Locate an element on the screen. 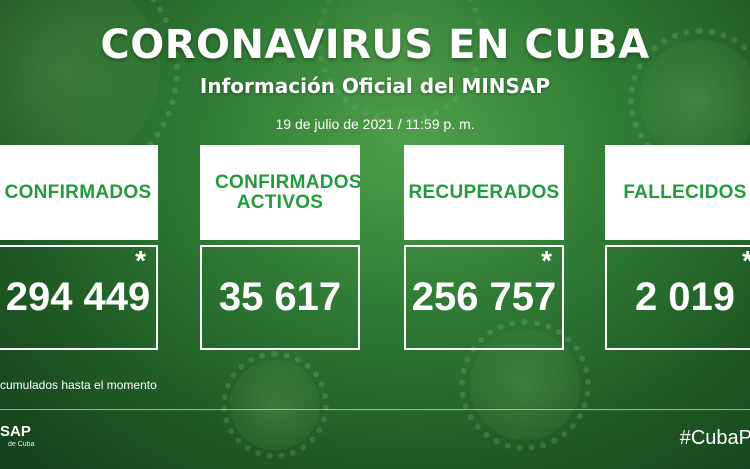 This screenshot has height=469, width=750. logo-sub-text: de Cuba is located at coordinates (21, 444).